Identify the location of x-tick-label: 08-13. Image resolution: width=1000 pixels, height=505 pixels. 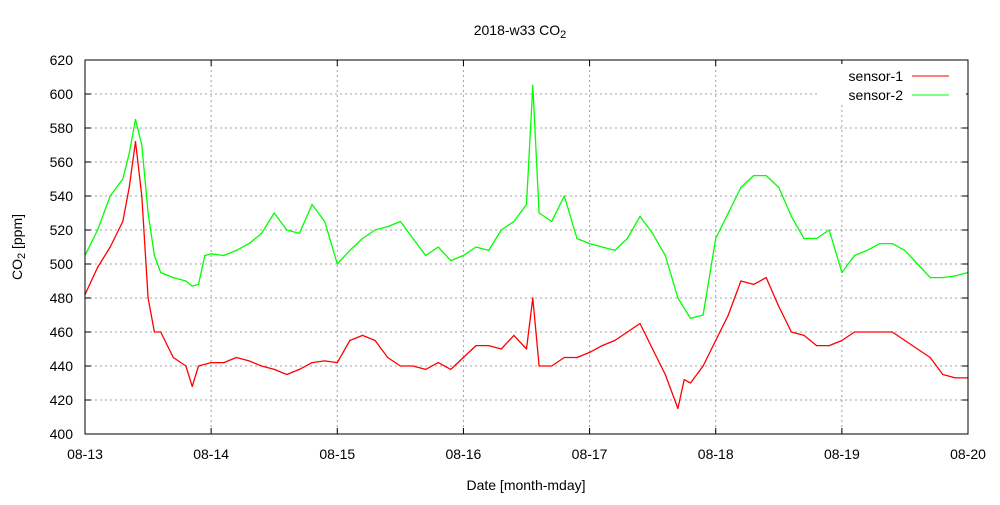
(85, 454).